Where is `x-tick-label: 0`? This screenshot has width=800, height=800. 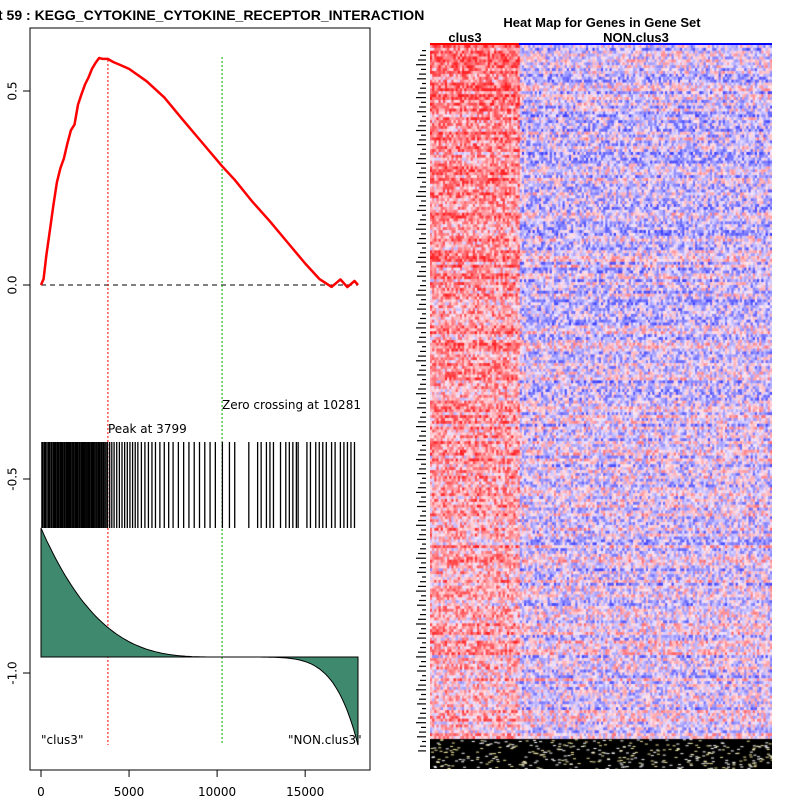 x-tick-label: 0 is located at coordinates (41, 792).